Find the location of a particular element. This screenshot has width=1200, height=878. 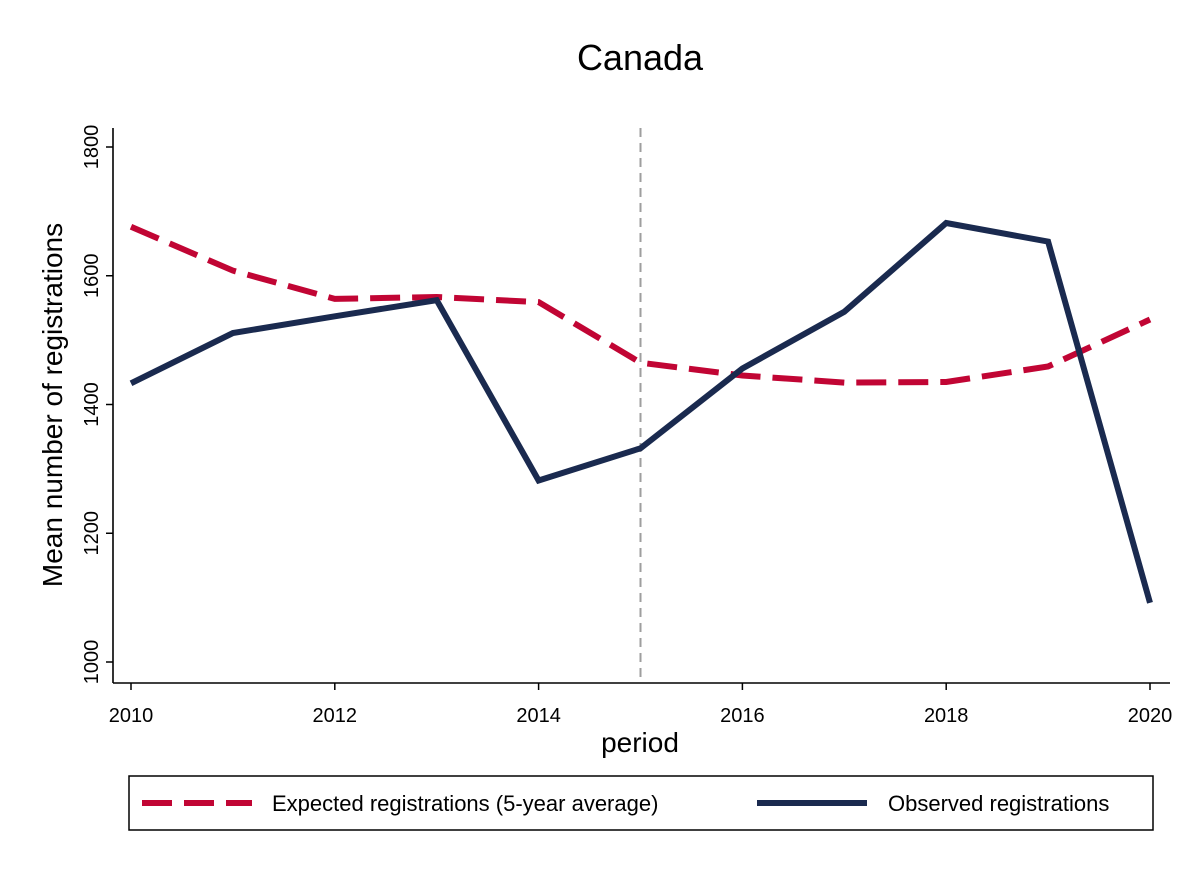

y-tick-label-1000: 1000 is located at coordinates (92, 662).